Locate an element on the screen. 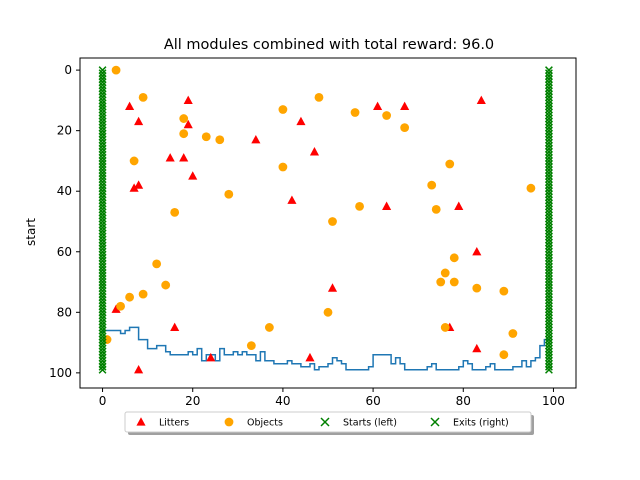 The height and width of the screenshot is (480, 640). x-tick-label: 60 is located at coordinates (372, 401).